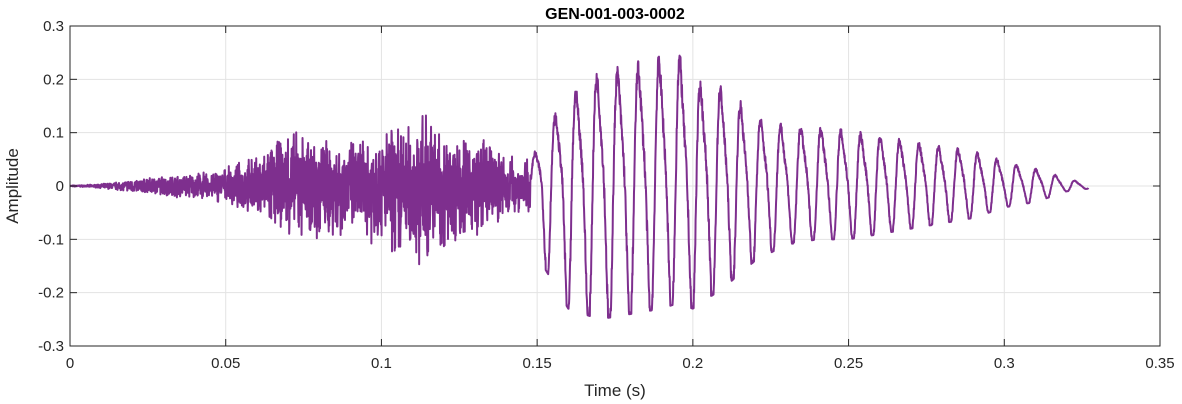 The image size is (1182, 404). Describe the element at coordinates (615, 14) in the screenshot. I see `chart-title: GEN-001-003-0002` at that location.